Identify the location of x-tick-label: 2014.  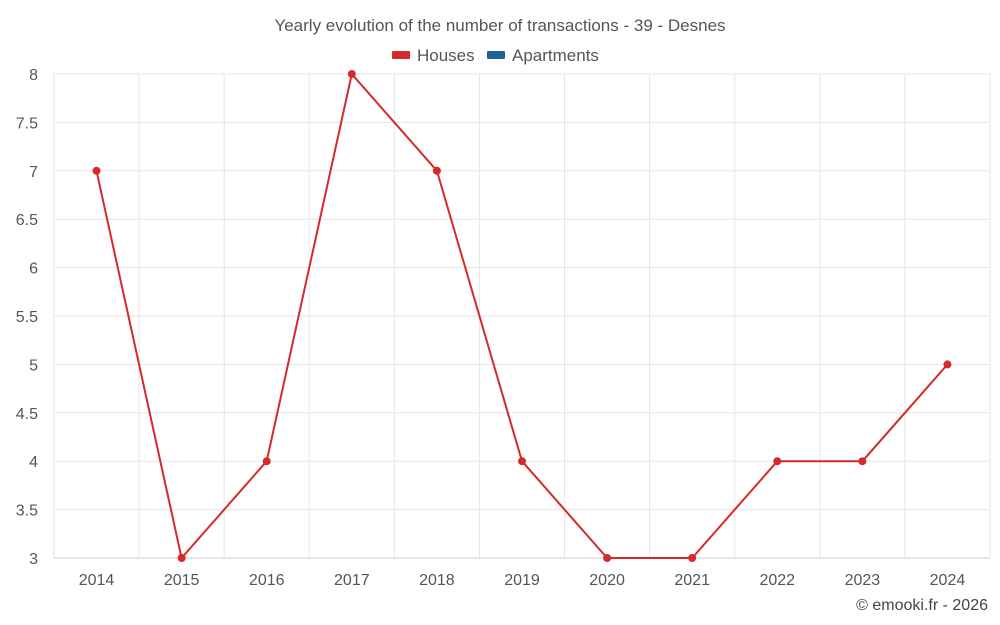
(97, 580).